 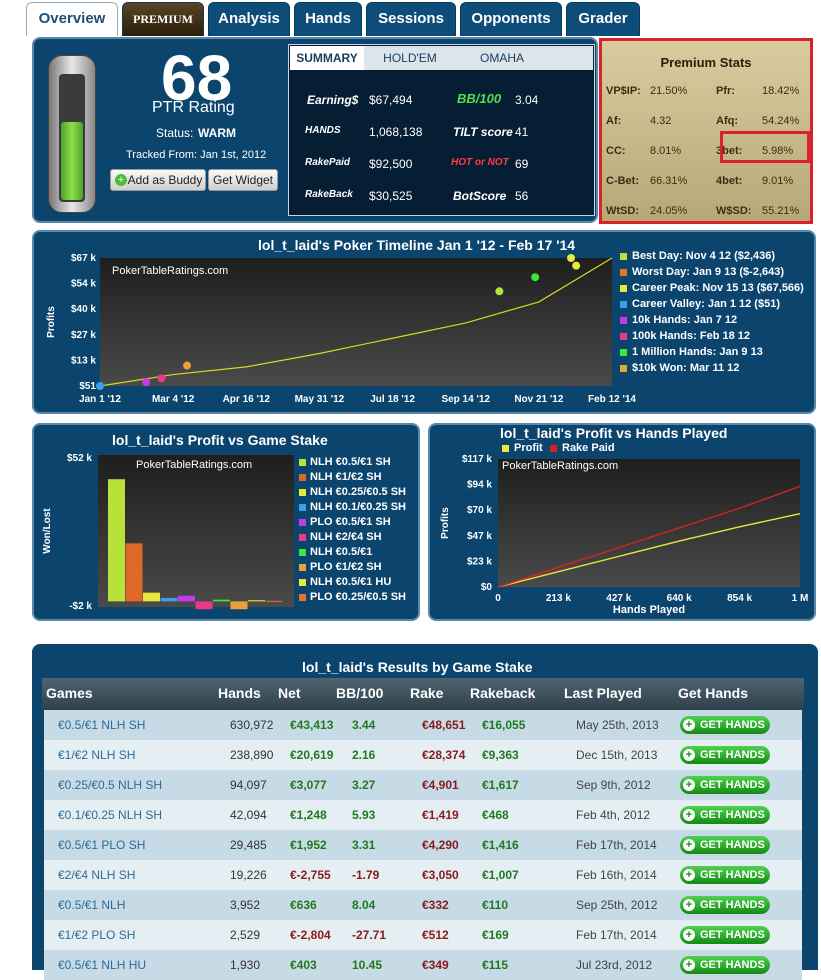 I want to click on bb100-value: 10.45, so click(x=367, y=965).